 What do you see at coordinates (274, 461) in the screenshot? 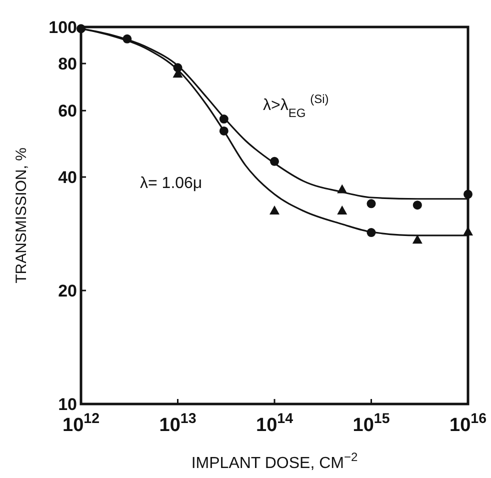
I see `x-axis-title: IMPLANT DOSE, CM$^{−2}$` at bounding box center [274, 461].